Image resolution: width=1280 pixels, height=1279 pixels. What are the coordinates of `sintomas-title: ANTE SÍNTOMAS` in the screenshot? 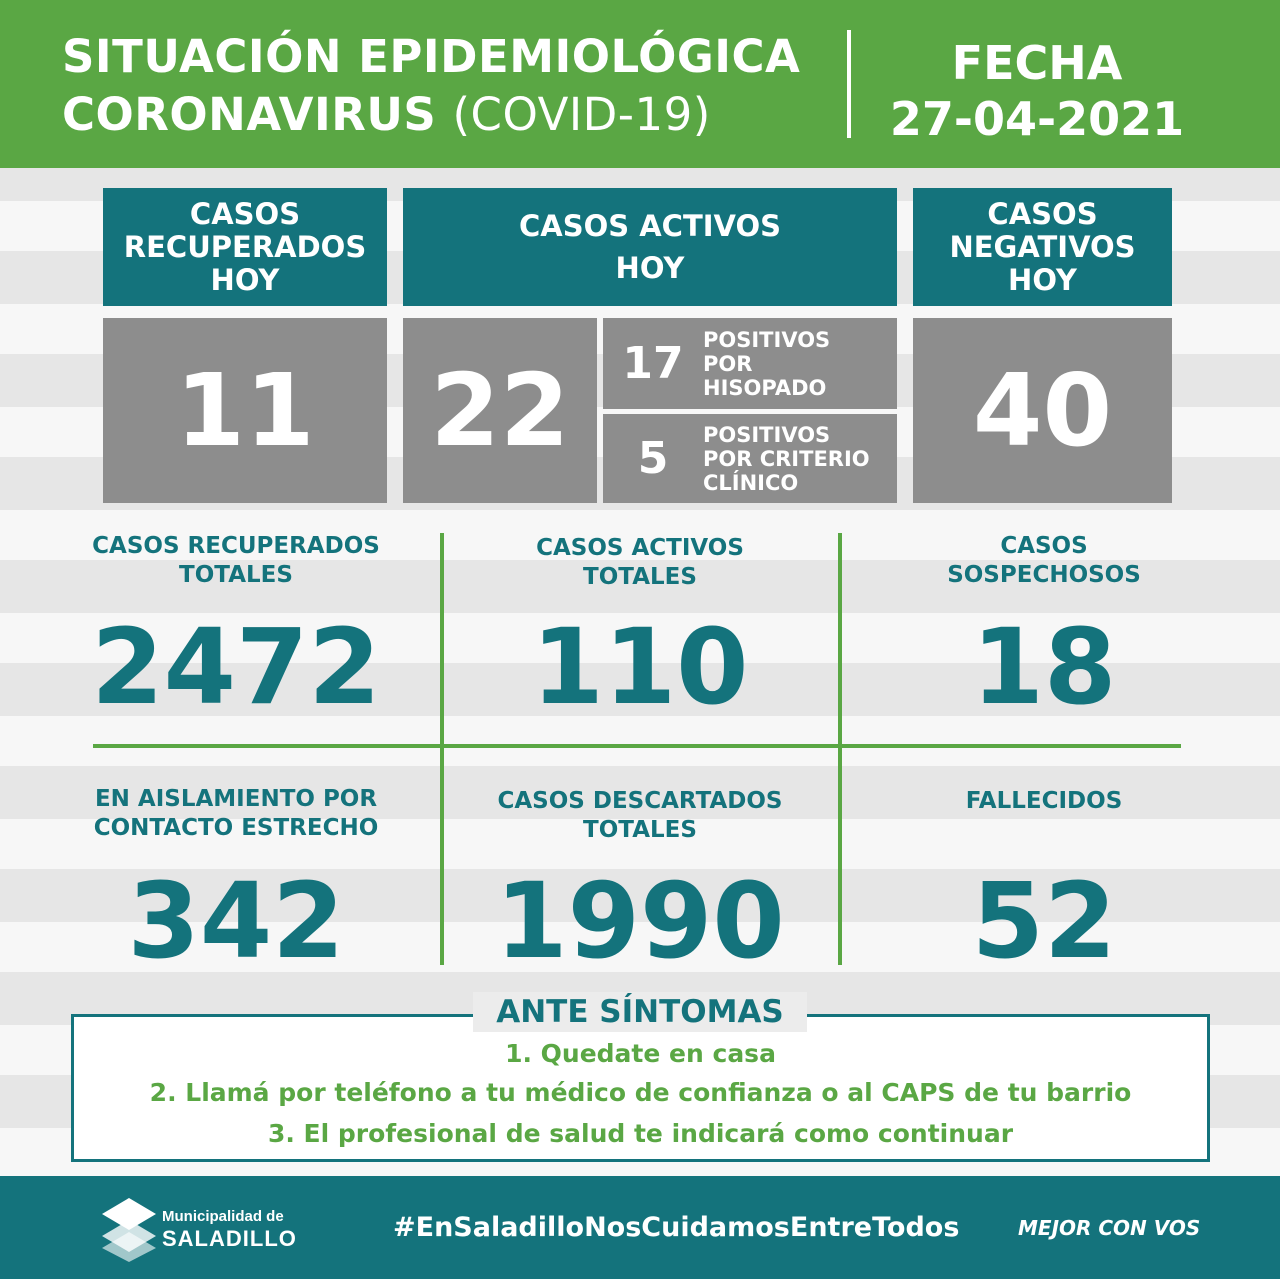 It's located at (640, 1012).